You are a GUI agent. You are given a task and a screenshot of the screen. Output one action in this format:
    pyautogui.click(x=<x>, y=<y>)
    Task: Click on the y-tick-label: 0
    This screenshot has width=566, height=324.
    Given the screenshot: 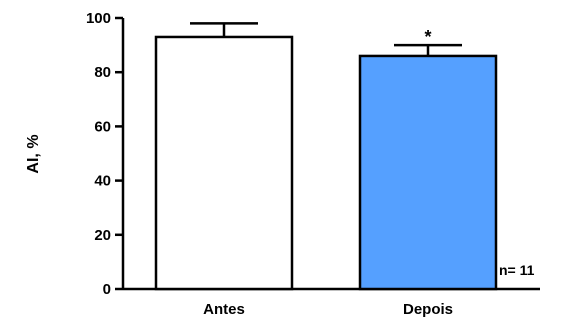 What is the action you would take?
    pyautogui.click(x=107, y=289)
    